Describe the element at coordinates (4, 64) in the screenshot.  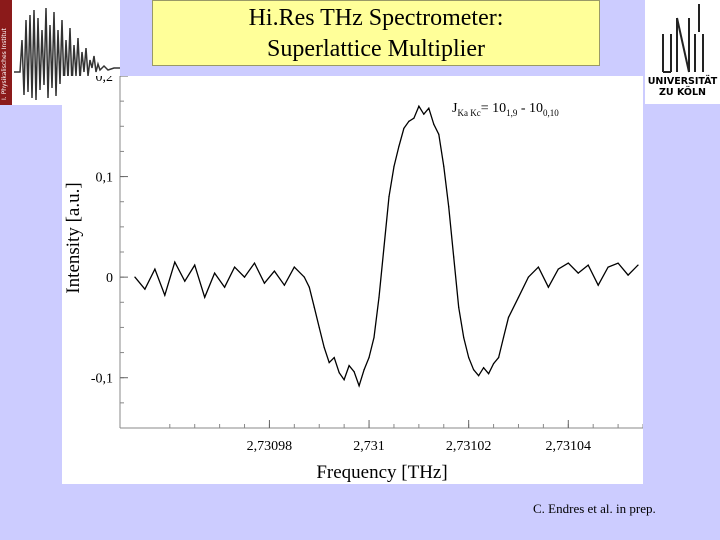
I see `institute-name: I. Physikalisches Institut` at that location.